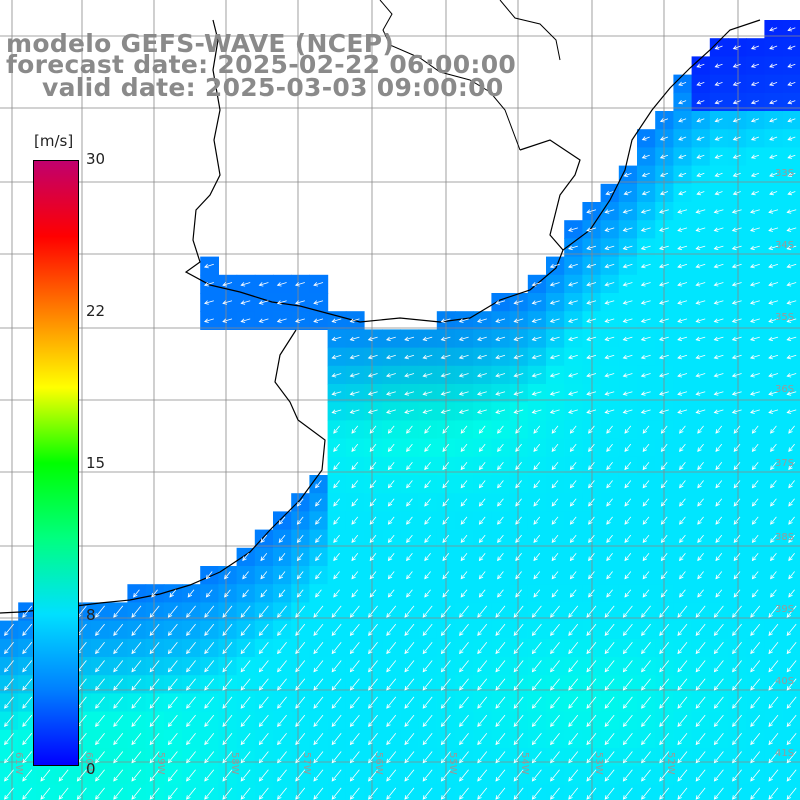  I want to click on latitude-label: 33S, so click(784, 173).